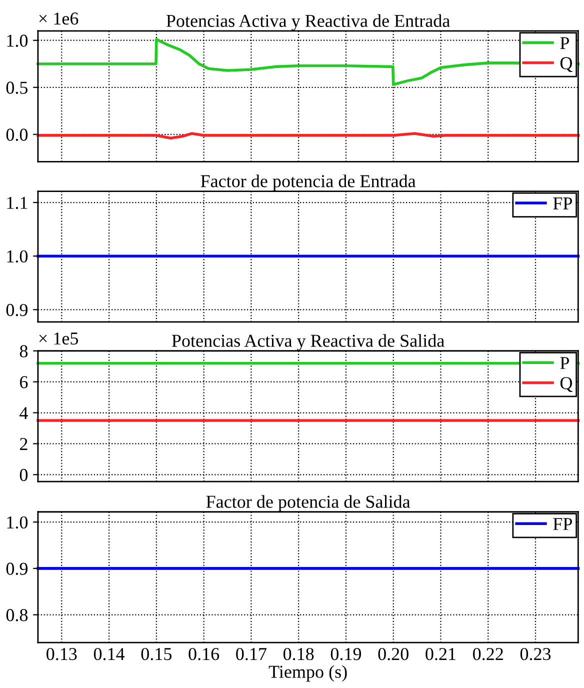 This screenshot has height=688, width=584. Describe the element at coordinates (58, 18) in the screenshot. I see `text: × 1e6` at that location.